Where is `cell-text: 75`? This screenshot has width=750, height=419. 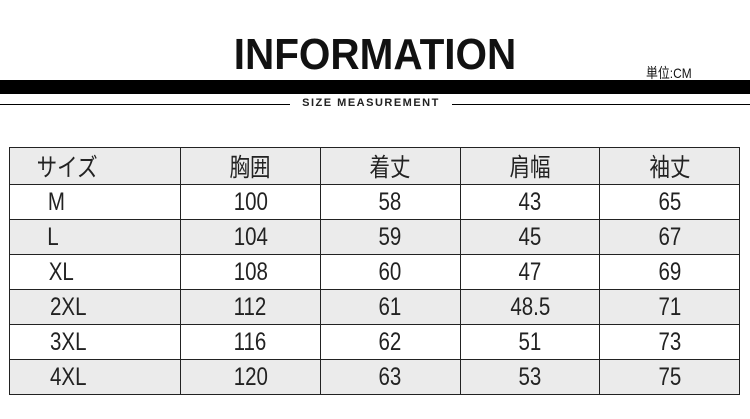
cell-text: 75 is located at coordinates (670, 376).